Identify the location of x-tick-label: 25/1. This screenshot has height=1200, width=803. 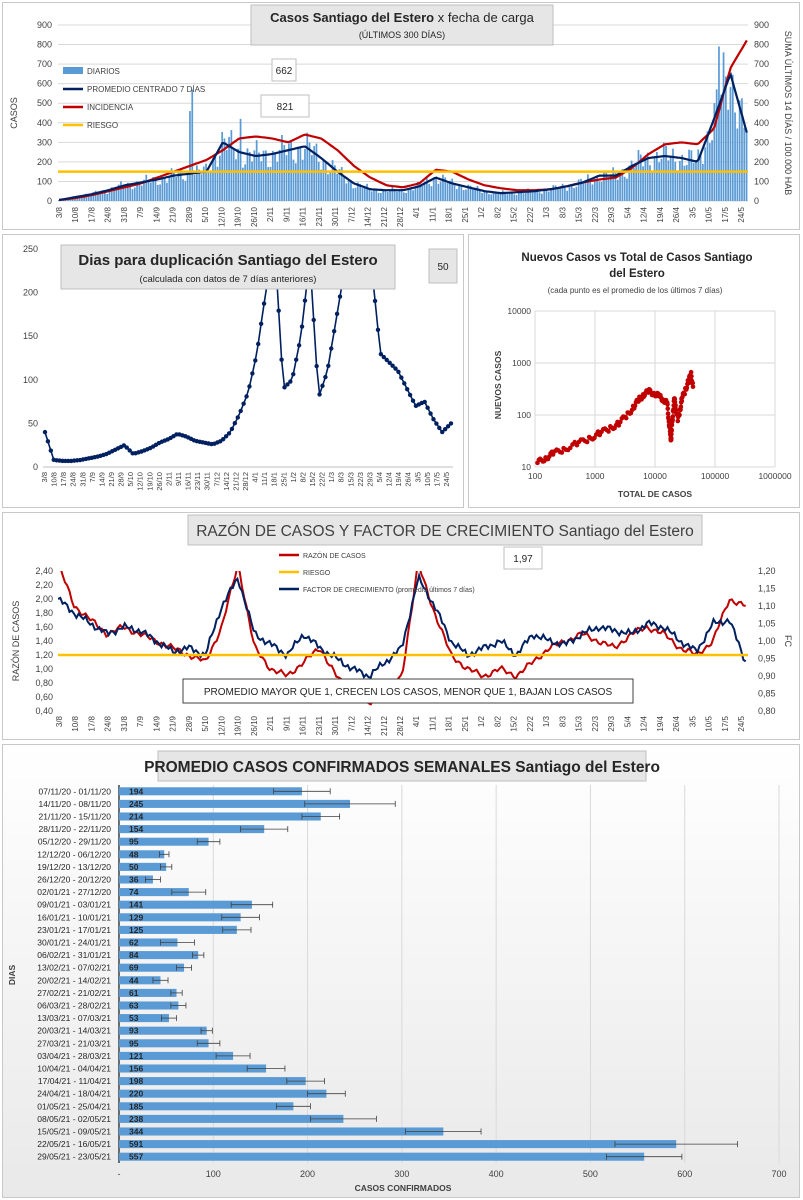
(465, 723).